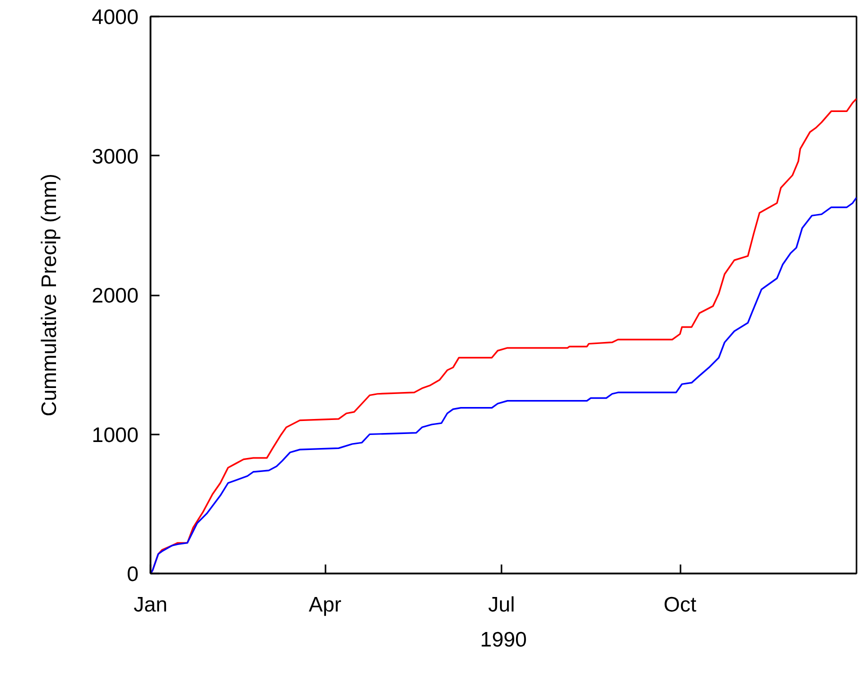 Image resolution: width=858 pixels, height=675 pixels. I want to click on x-axis-title: 1990, so click(503, 640).